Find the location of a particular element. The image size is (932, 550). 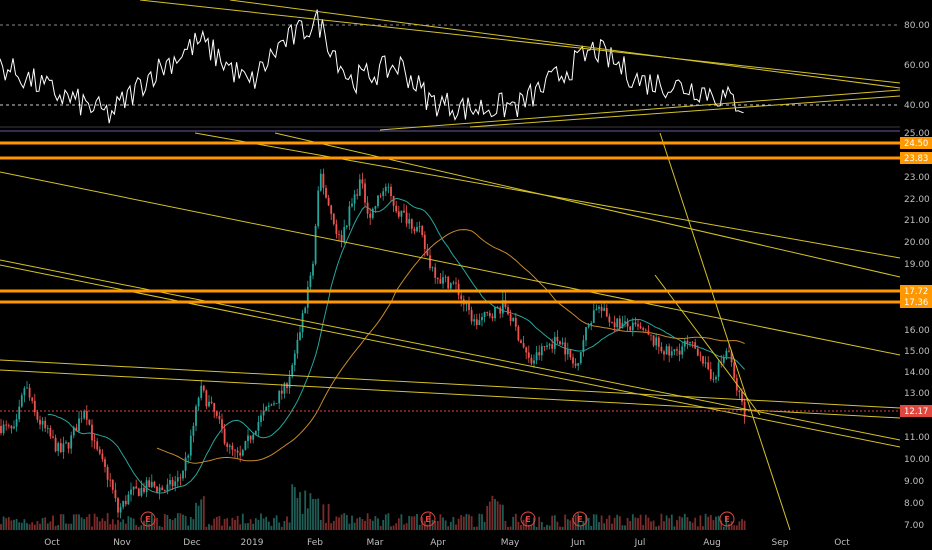

time-axis: Oct Nov Dec 2019 Feb Mar Apr May Jun Jul Aug Sep Oct is located at coordinates (447, 543).